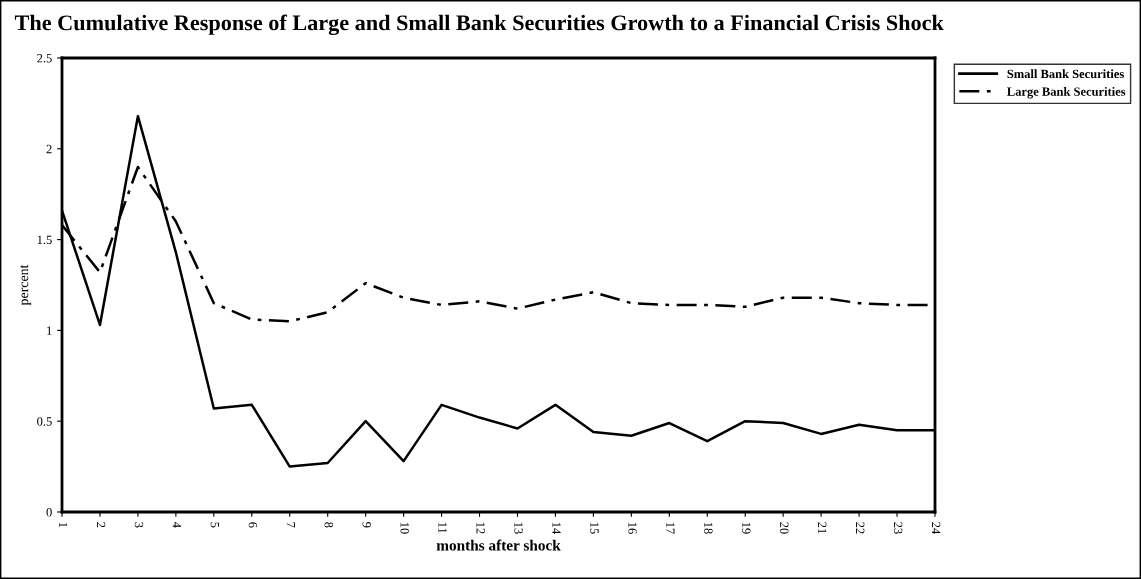  Describe the element at coordinates (49, 330) in the screenshot. I see `y-tick-label: 1` at that location.